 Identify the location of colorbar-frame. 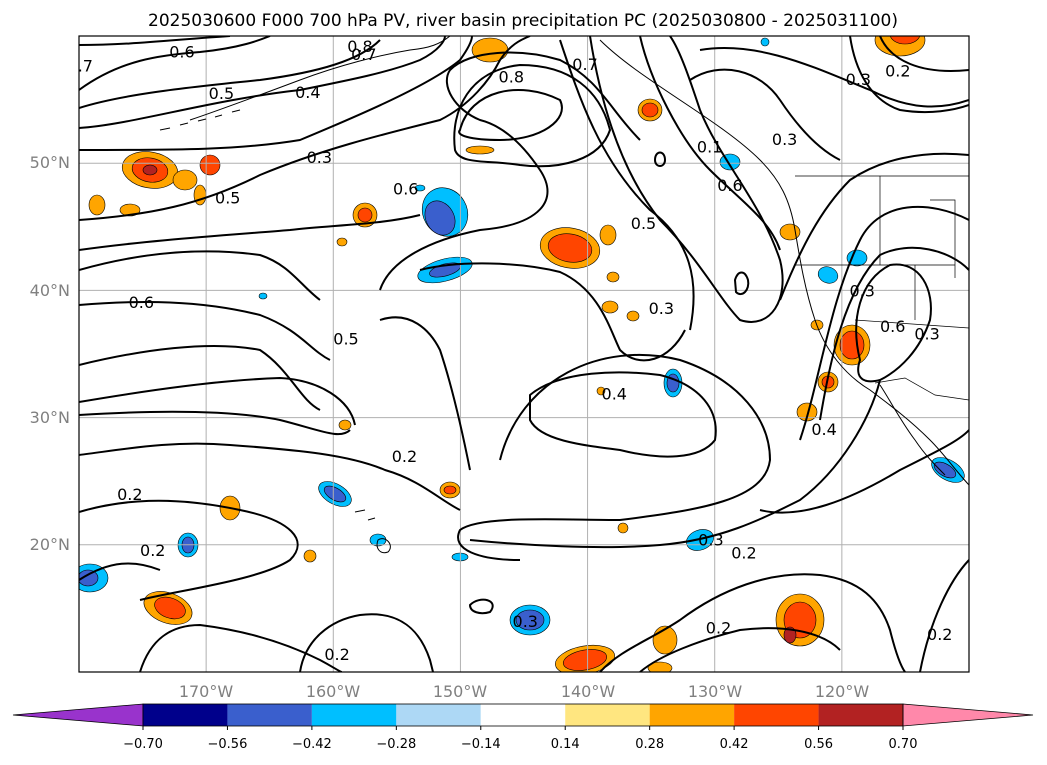
(523, 715).